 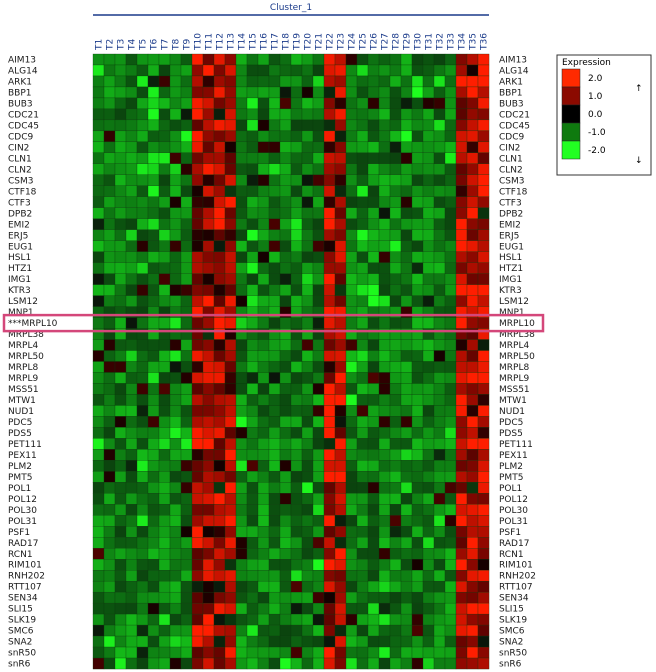 What do you see at coordinates (514, 346) in the screenshot?
I see `row-label-right: MRPL4` at bounding box center [514, 346].